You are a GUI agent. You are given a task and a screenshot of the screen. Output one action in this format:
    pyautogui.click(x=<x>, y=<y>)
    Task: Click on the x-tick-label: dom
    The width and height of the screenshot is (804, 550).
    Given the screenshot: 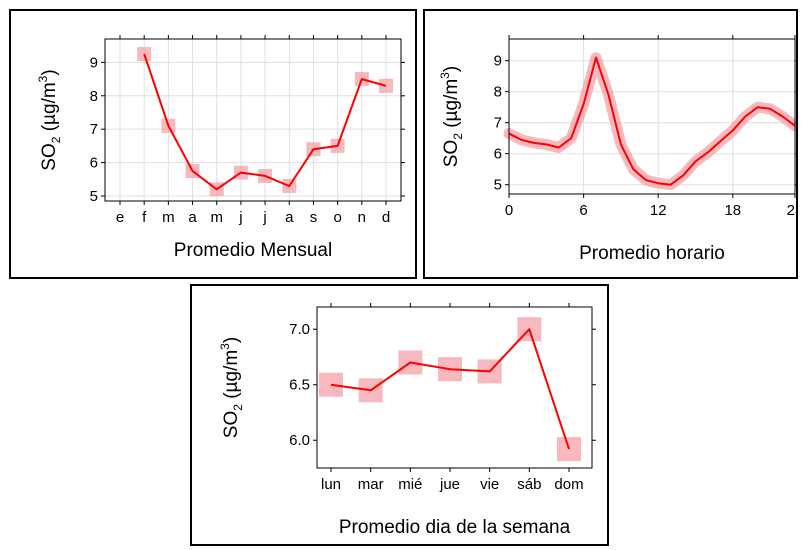 What is the action you would take?
    pyautogui.click(x=568, y=484)
    